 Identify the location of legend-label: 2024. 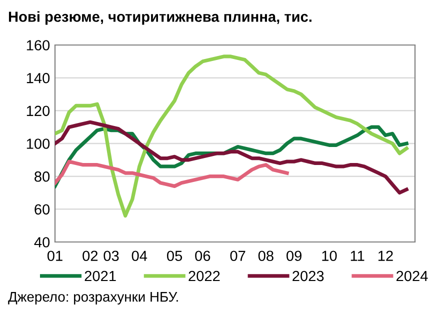
(412, 276).